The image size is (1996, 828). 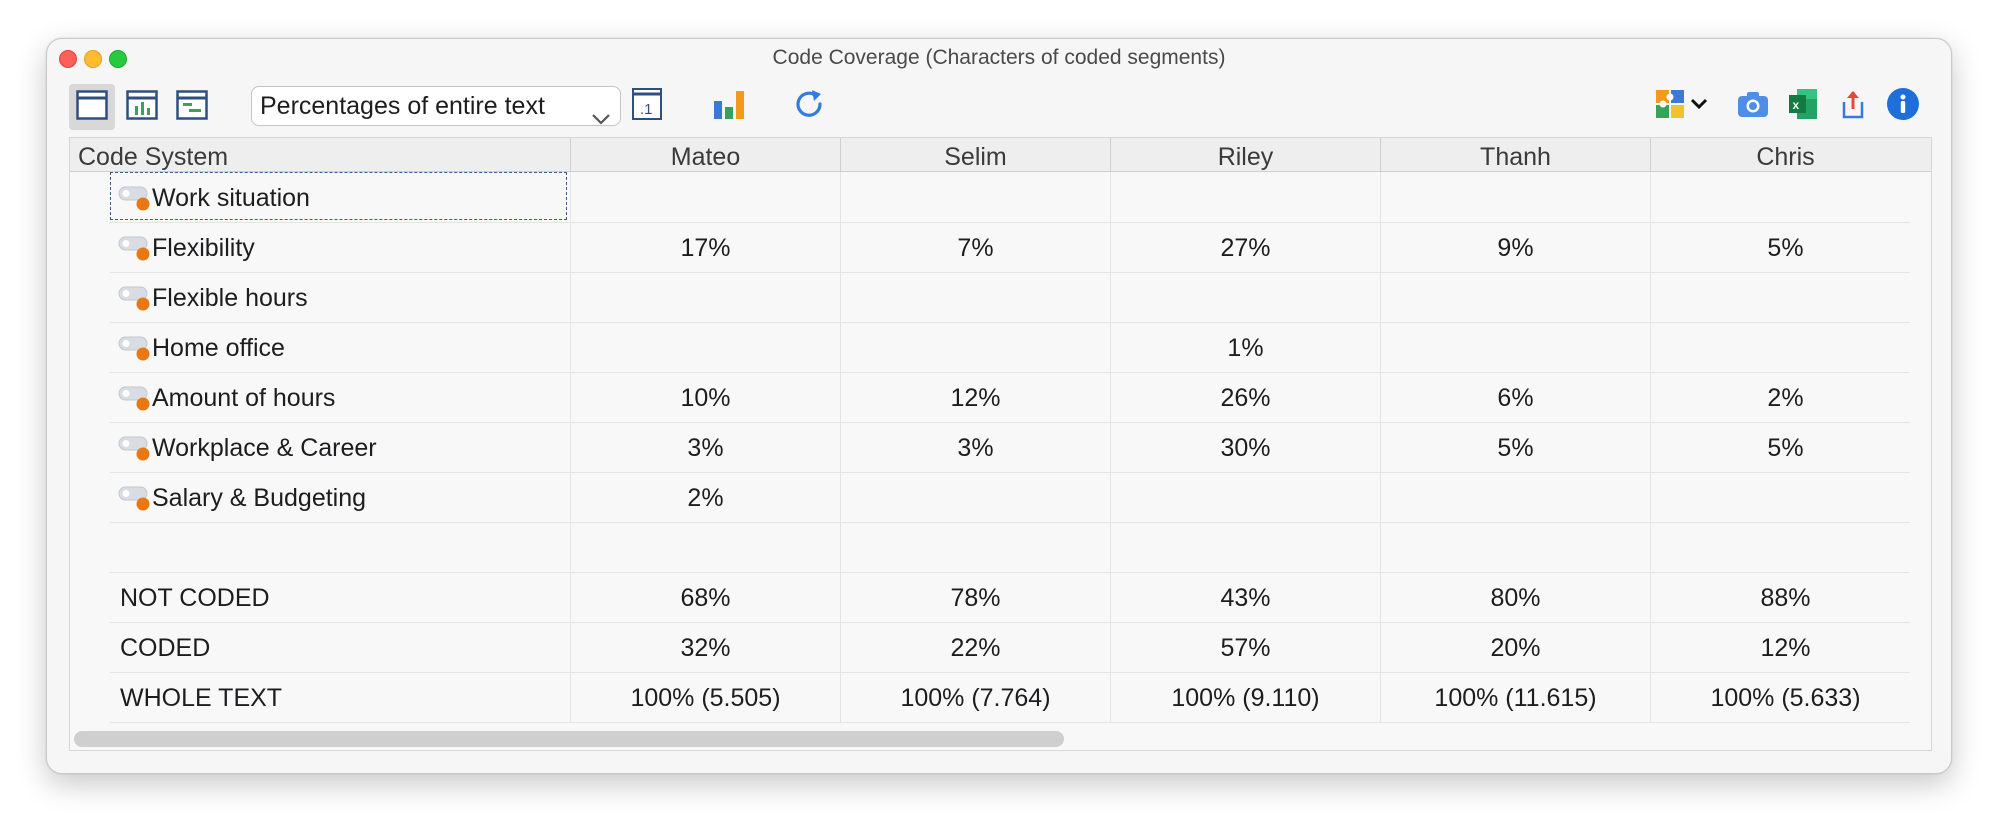 What do you see at coordinates (1515, 247) in the screenshot?
I see `coverage-cell: 9%` at bounding box center [1515, 247].